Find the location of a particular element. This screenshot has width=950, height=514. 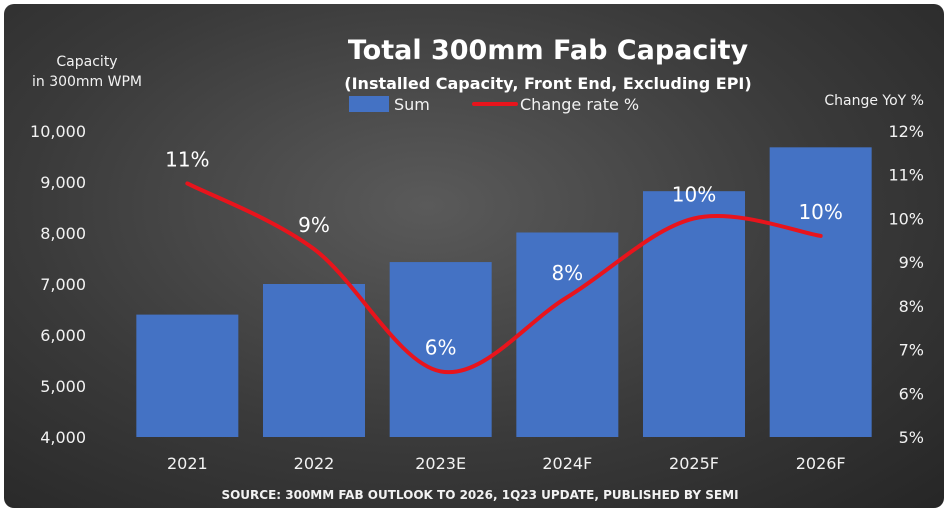

bar-2025f is located at coordinates (694, 314).